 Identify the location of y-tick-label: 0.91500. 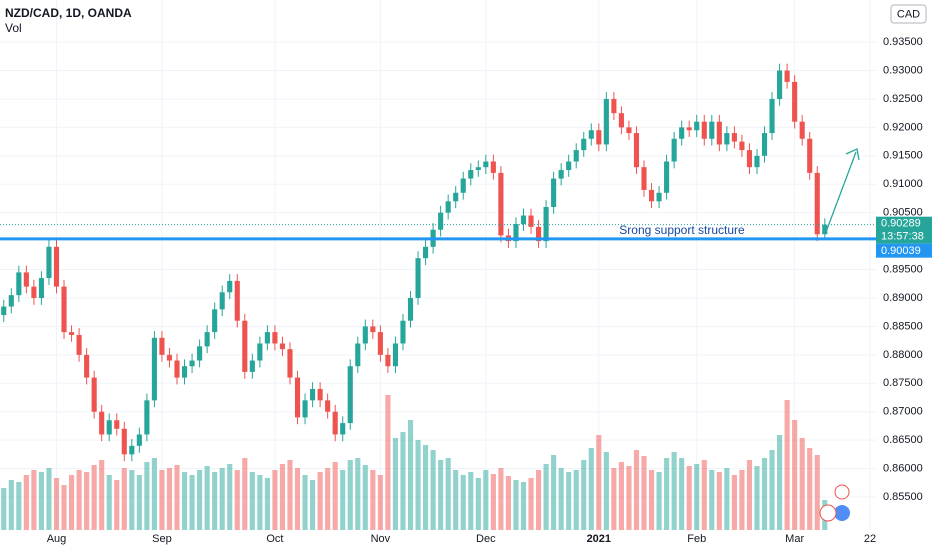
(903, 156).